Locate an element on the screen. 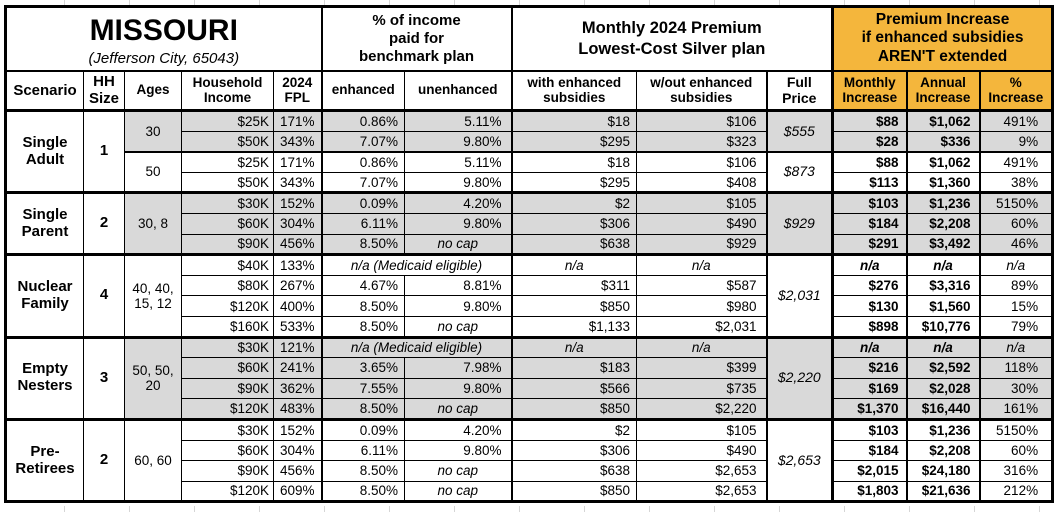 Image resolution: width=1054 pixels, height=512 pixels. table-row: $120K 400% 8.50% 9.80% $850 $980 $130 $1,560 15% is located at coordinates (530, 306).